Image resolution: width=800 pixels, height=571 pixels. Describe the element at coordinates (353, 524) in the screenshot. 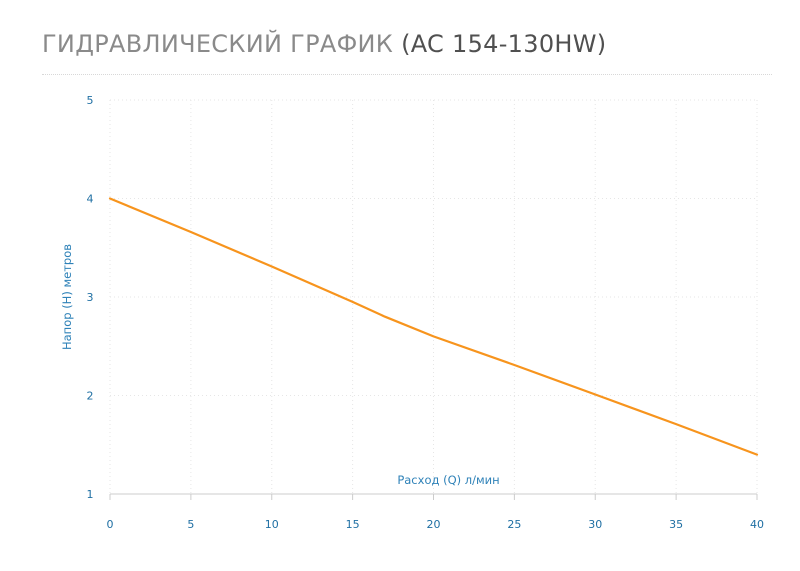

I see `x-tick-label: 15` at that location.